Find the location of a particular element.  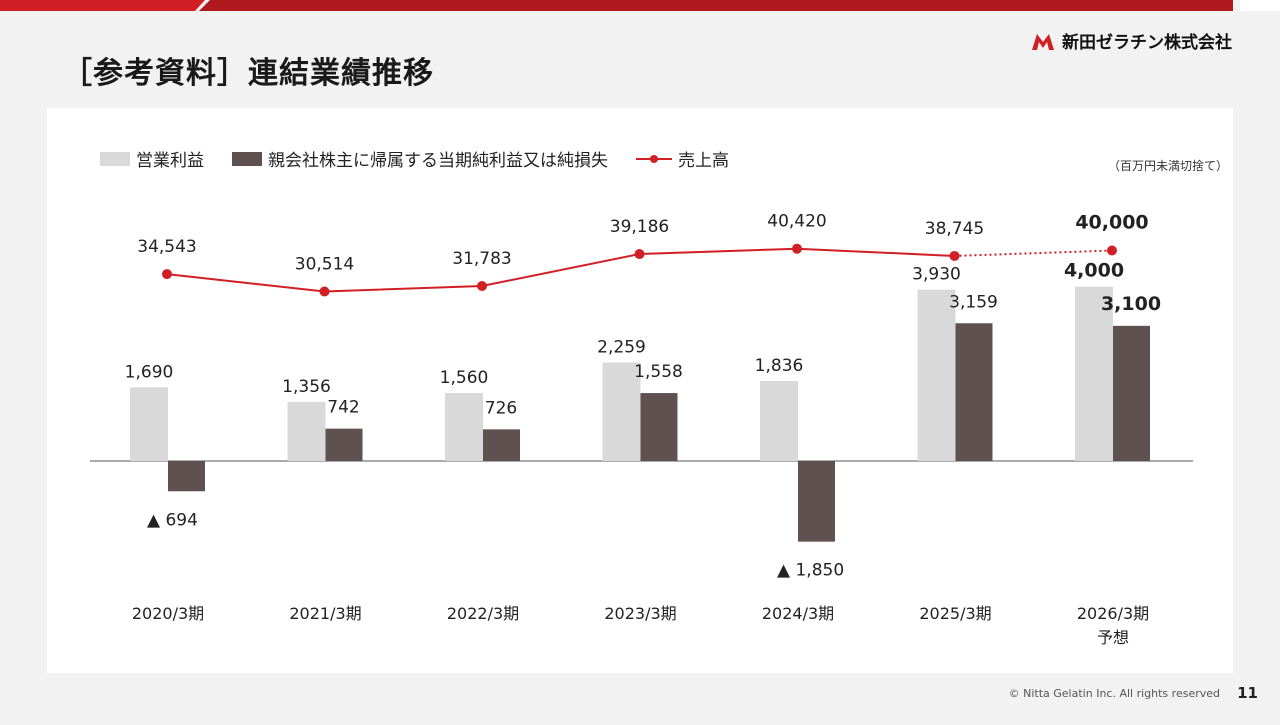

data-label-operating-profit: 1,690 is located at coordinates (149, 372).